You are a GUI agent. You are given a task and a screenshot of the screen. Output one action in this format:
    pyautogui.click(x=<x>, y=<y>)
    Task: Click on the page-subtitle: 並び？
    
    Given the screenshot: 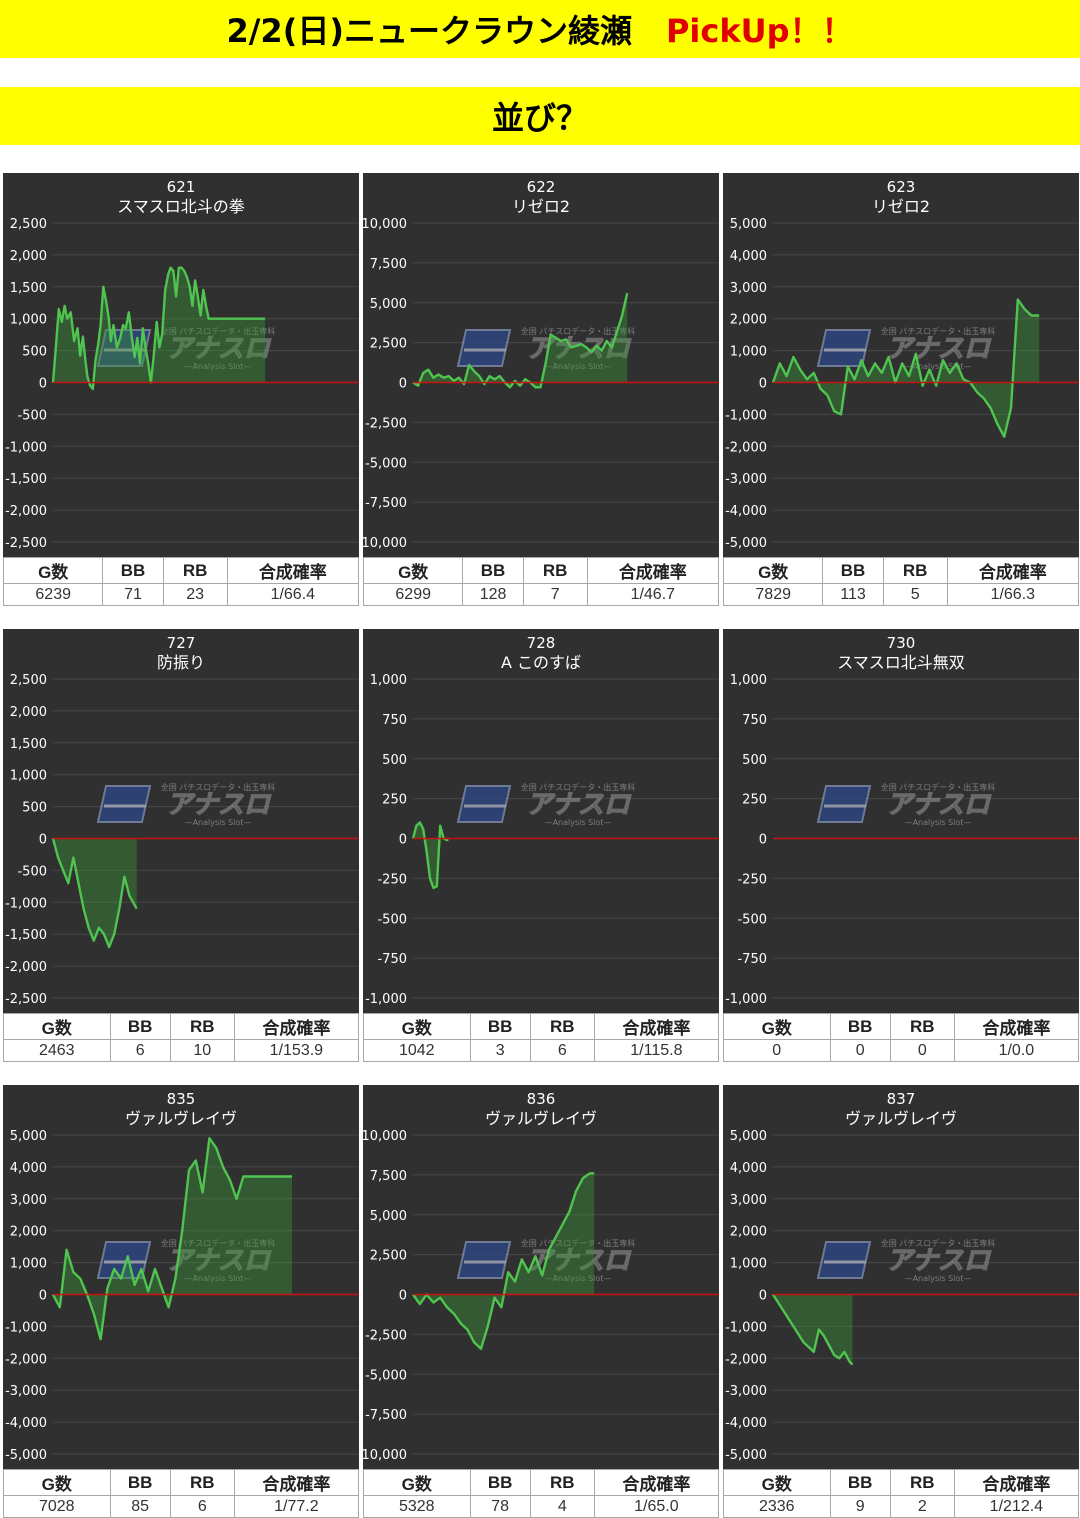 What is the action you would take?
    pyautogui.click(x=539, y=118)
    